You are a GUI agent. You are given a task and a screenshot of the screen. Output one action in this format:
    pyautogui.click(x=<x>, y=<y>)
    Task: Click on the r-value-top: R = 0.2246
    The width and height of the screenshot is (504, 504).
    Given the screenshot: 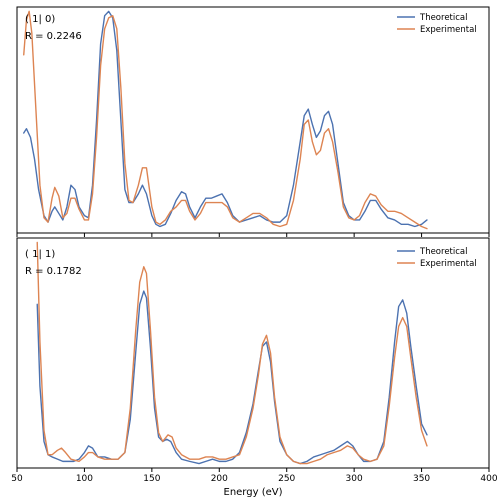 What is the action you would take?
    pyautogui.click(x=53, y=36)
    